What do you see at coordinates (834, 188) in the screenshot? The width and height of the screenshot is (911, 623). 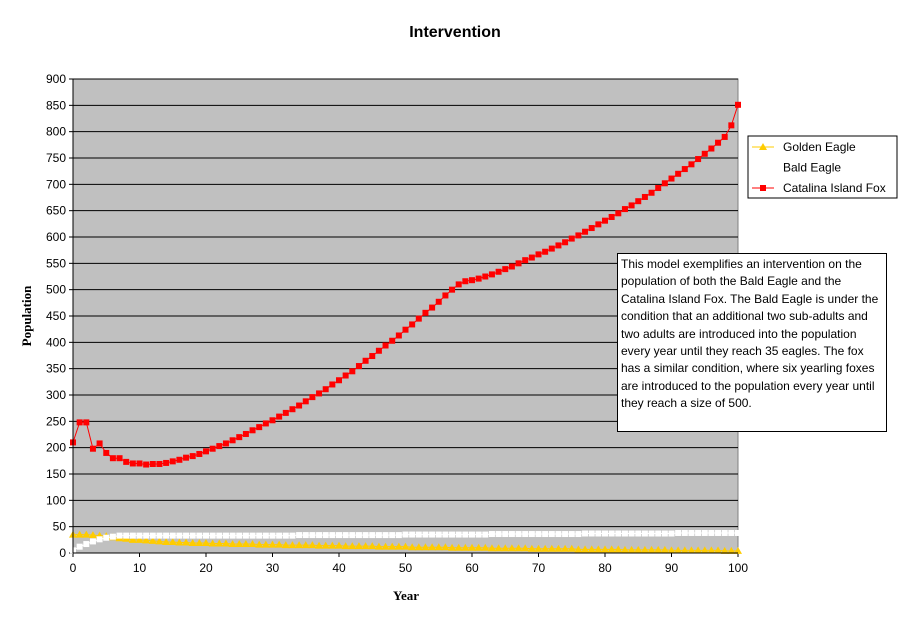 I see `legend-label-catalina-island-fox: Catalina Island Fox` at bounding box center [834, 188].